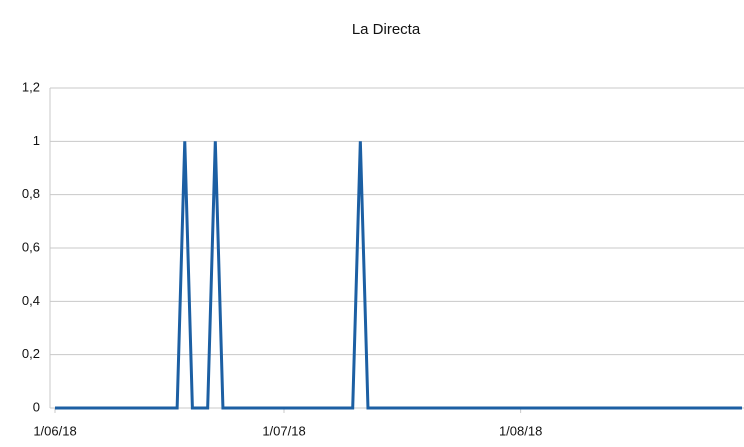  I want to click on chart-title: La Directa, so click(386, 29).